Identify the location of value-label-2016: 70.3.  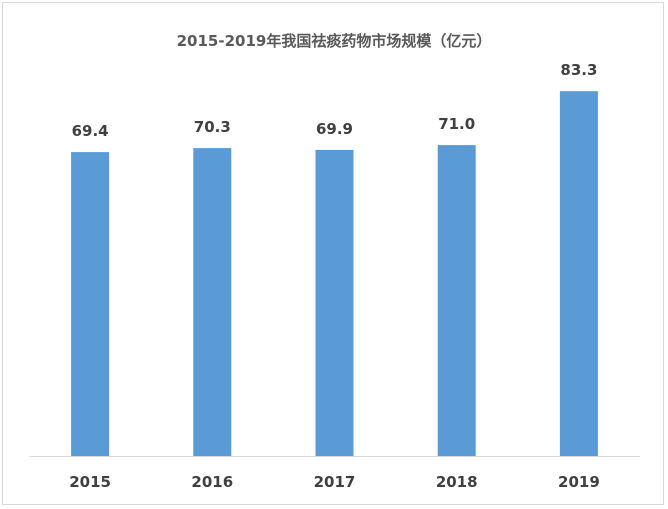
(212, 127).